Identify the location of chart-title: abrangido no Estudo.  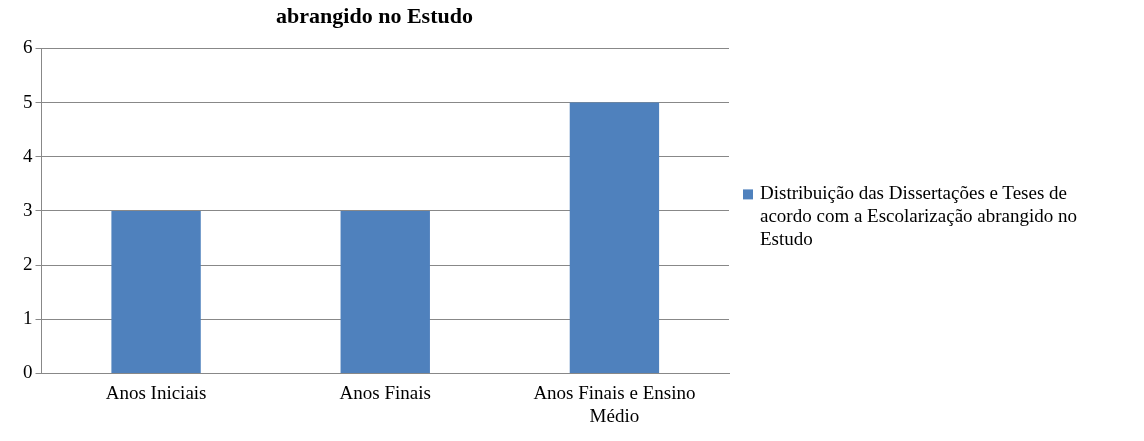
(374, 15).